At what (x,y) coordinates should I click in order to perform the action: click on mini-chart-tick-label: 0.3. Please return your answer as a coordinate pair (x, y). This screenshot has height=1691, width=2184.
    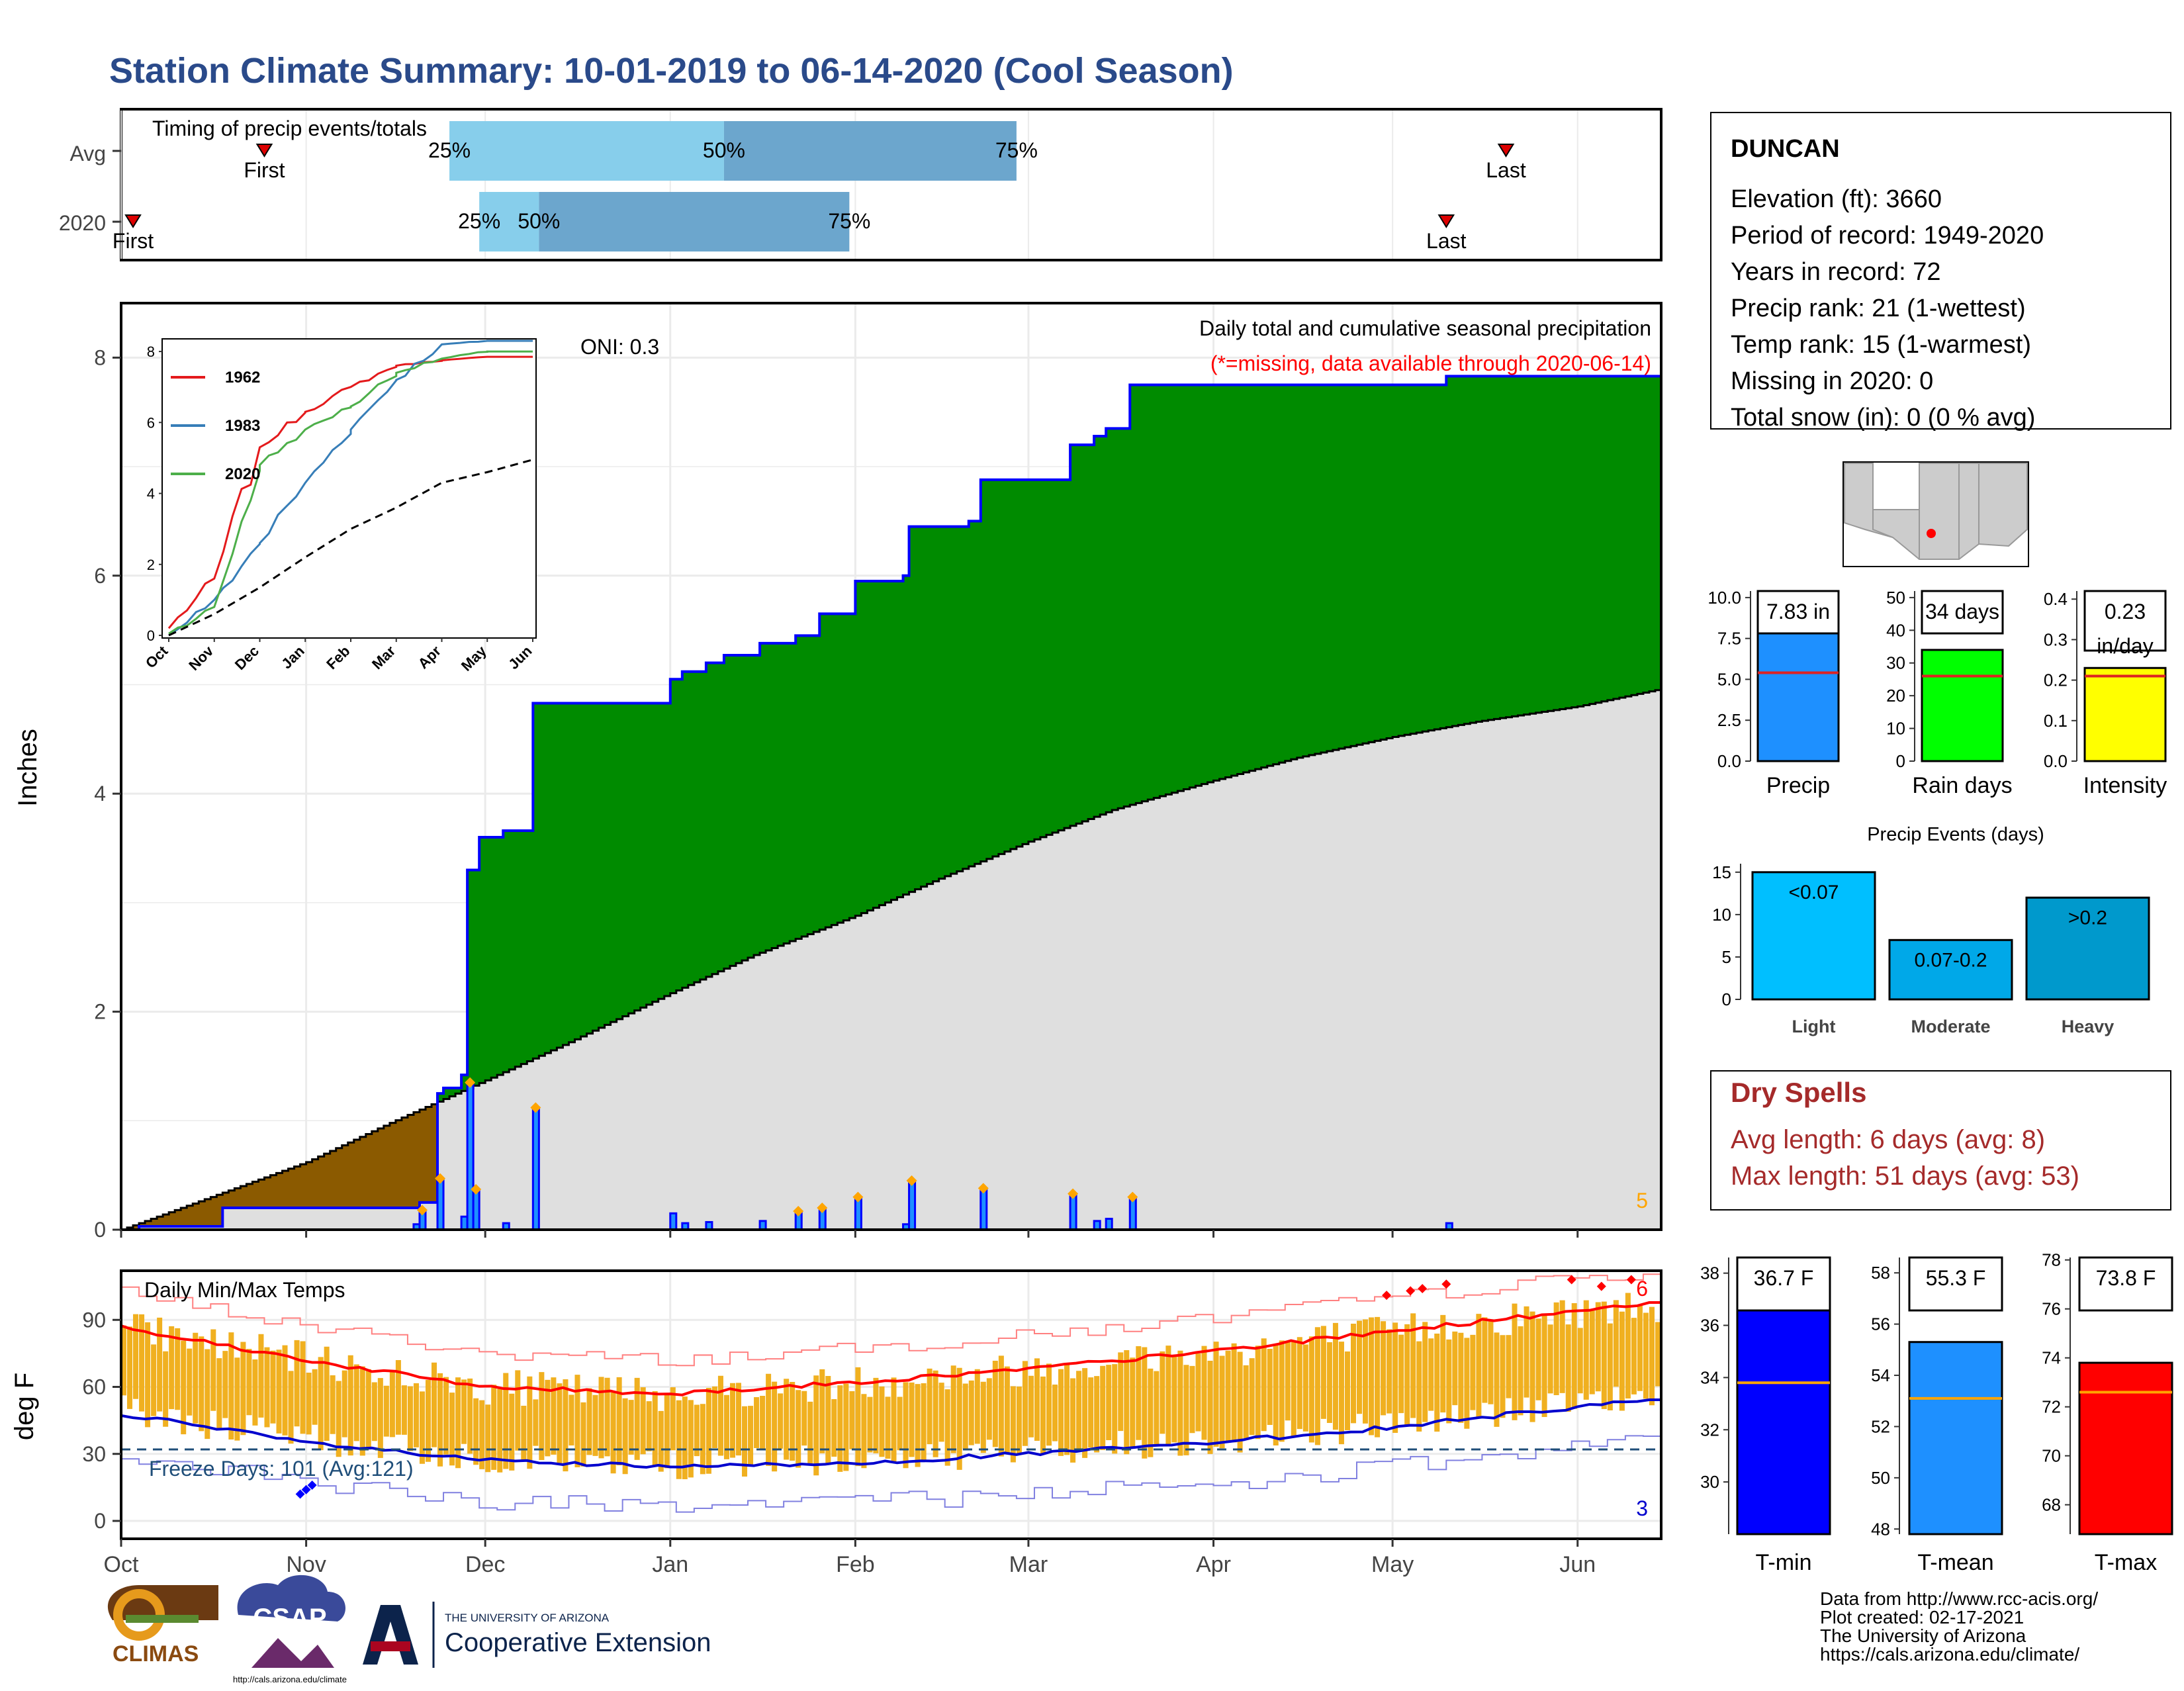
    Looking at the image, I should click on (2056, 639).